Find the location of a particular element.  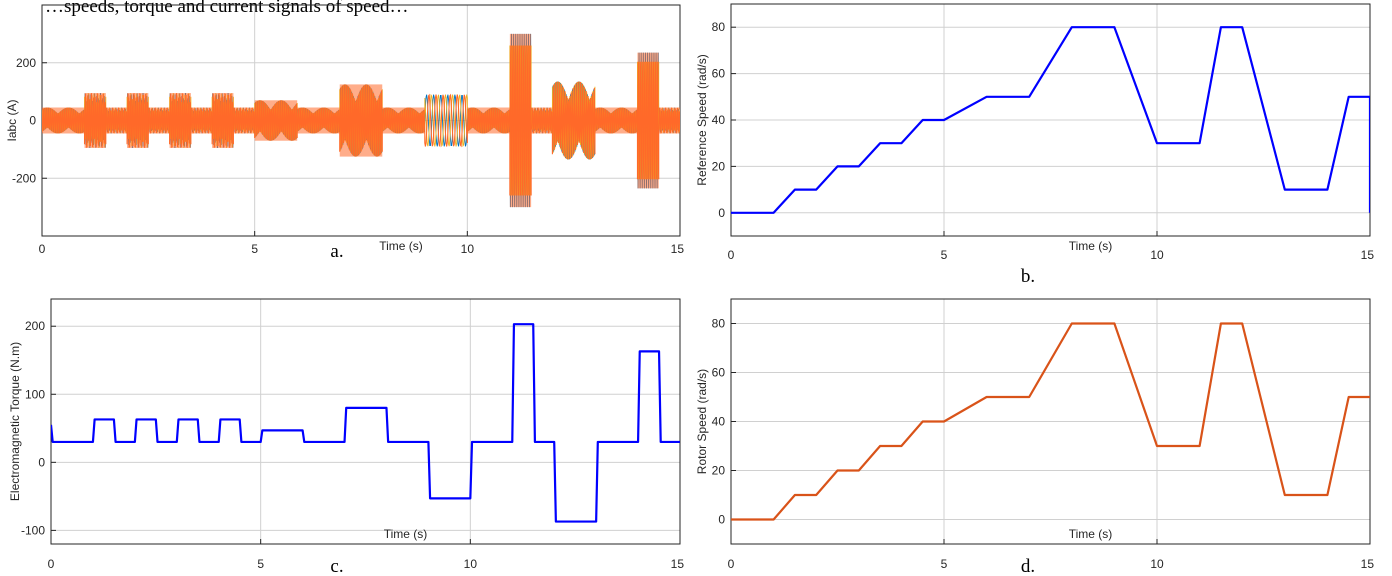

y-axis-label: Electromagnetic Torque (N.m) is located at coordinates (15, 421).